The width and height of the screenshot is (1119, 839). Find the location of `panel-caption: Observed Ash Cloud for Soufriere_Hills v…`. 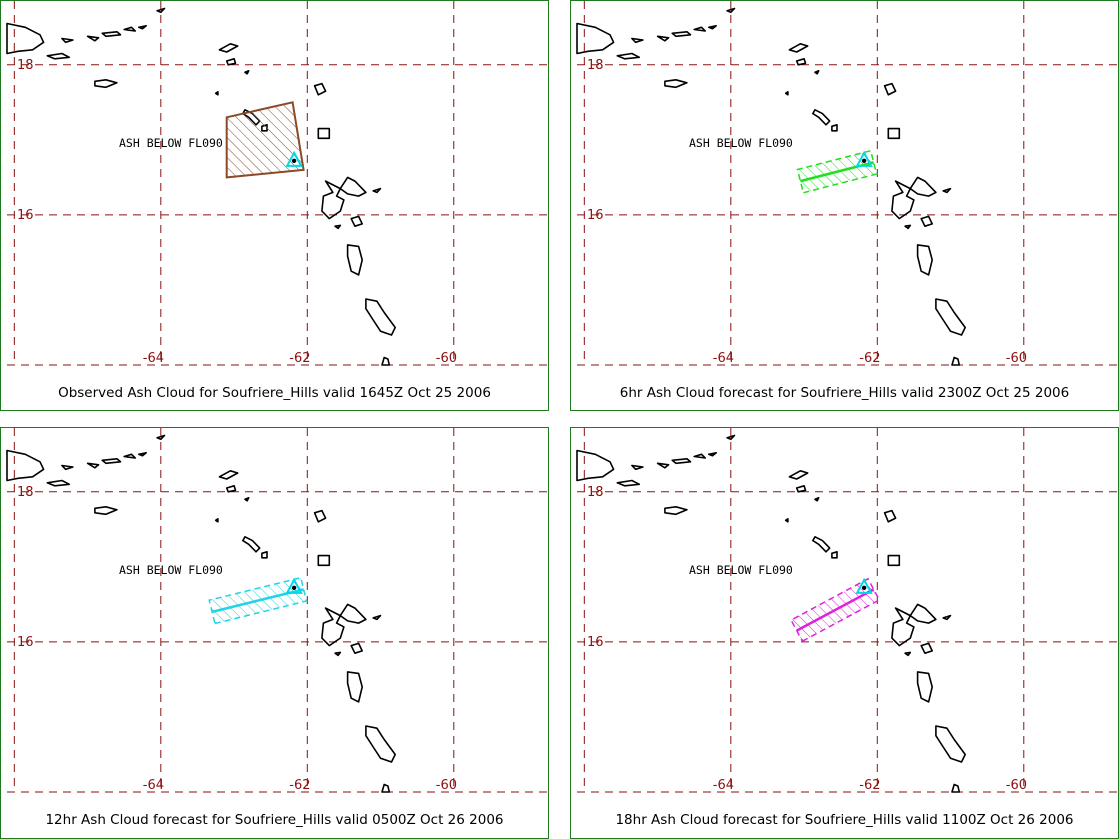

panel-caption: Observed Ash Cloud for Soufriere_Hills v… is located at coordinates (274, 393).